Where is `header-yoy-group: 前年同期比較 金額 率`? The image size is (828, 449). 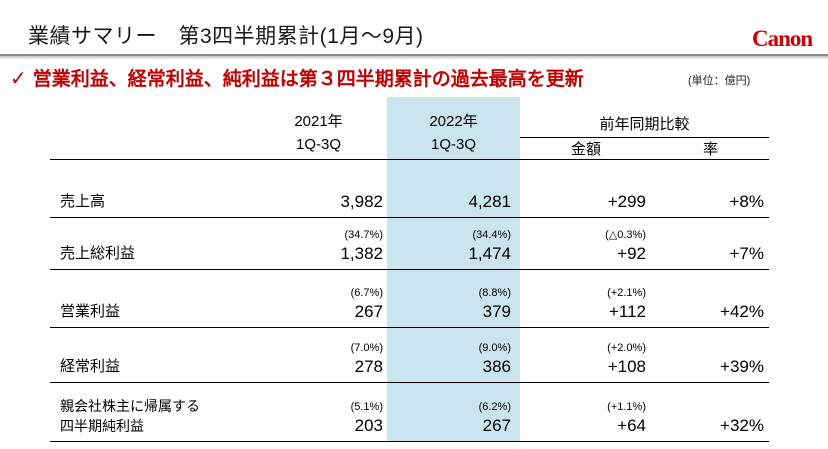 header-yoy-group: 前年同期比較 金額 率 is located at coordinates (644, 128).